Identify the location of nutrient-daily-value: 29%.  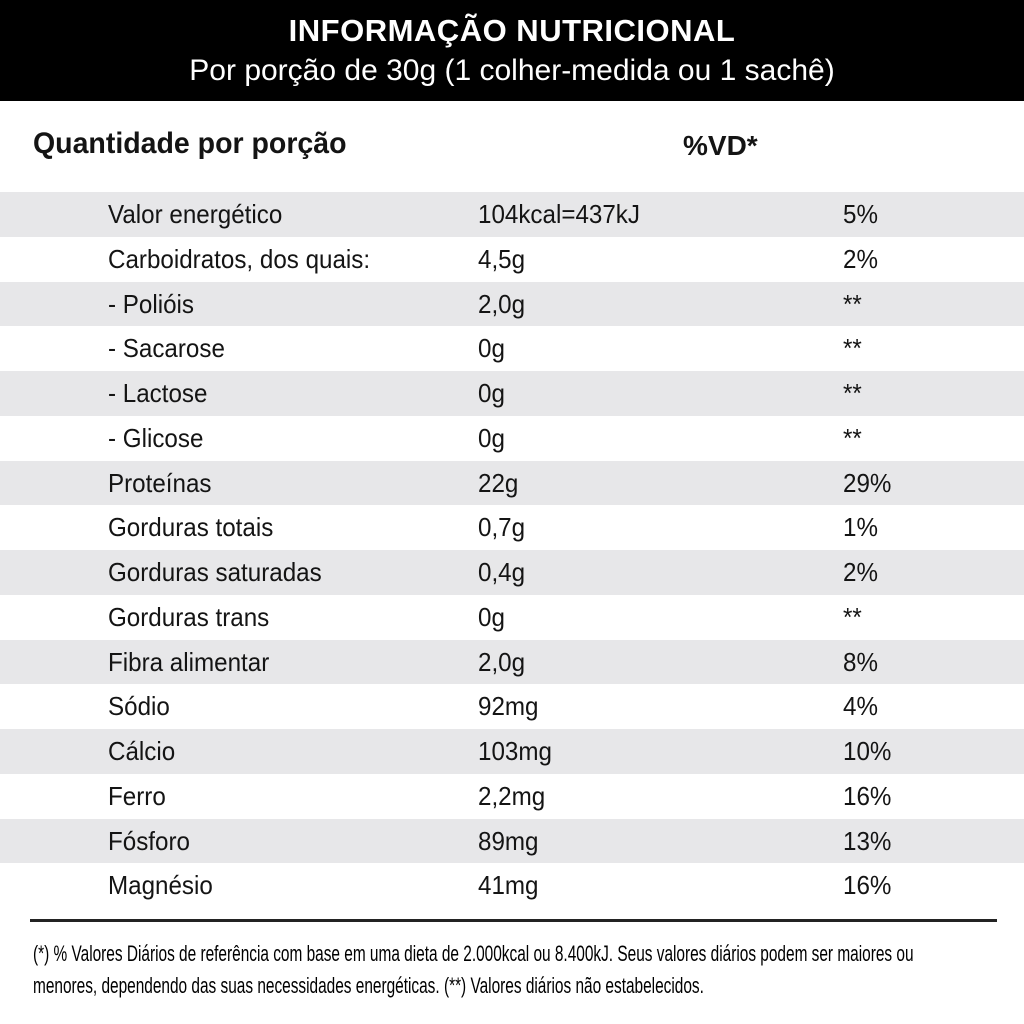
(867, 482).